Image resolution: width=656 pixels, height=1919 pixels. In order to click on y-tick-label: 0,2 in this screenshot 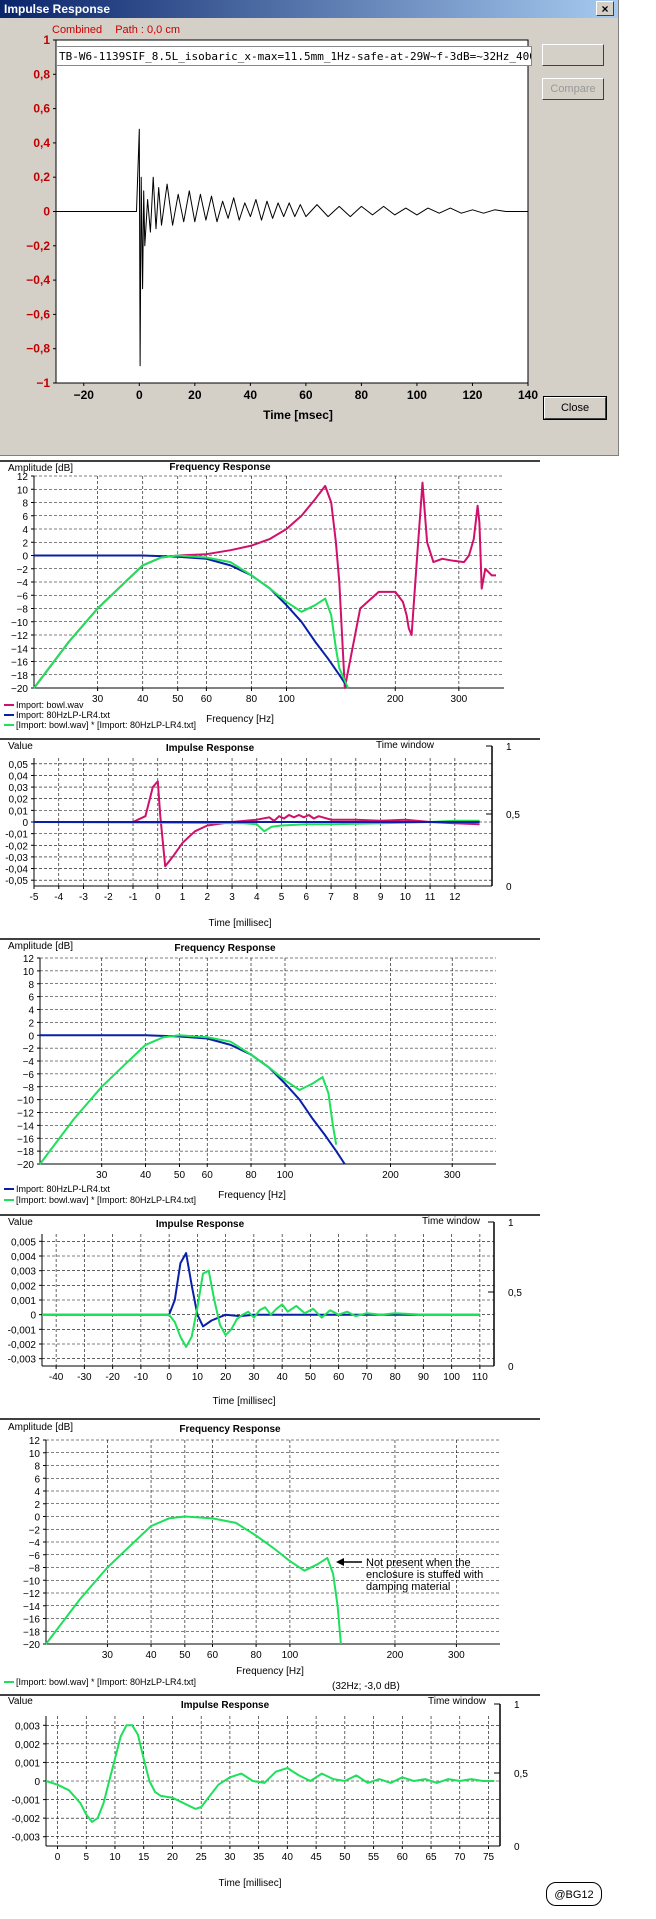, I will do `click(41, 177)`.